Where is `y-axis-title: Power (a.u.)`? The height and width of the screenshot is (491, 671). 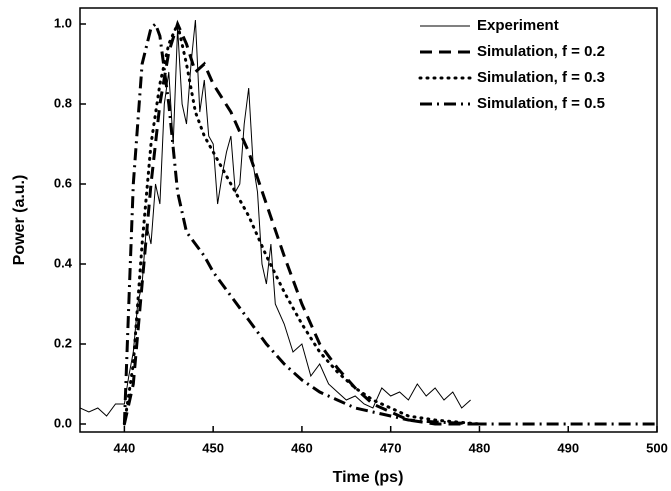 y-axis-title: Power (a.u.) is located at coordinates (19, 220).